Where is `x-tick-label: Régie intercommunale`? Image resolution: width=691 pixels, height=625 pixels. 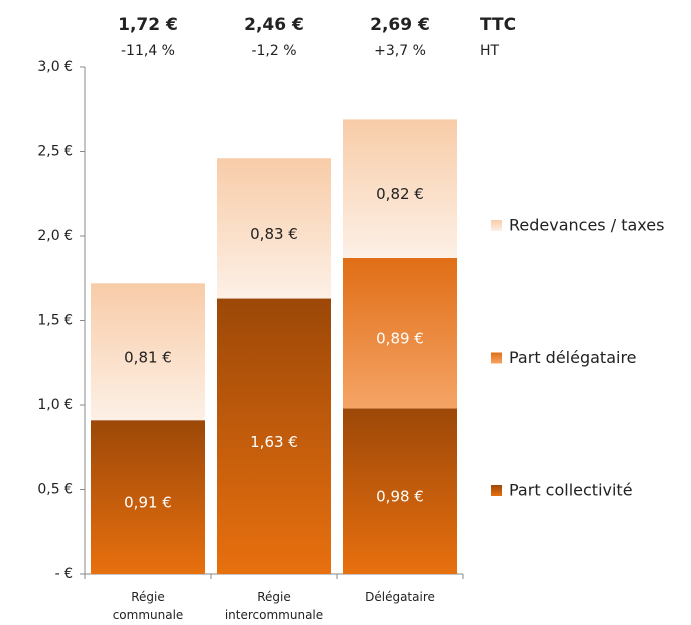
x-tick-label: Régie intercommunale is located at coordinates (274, 606).